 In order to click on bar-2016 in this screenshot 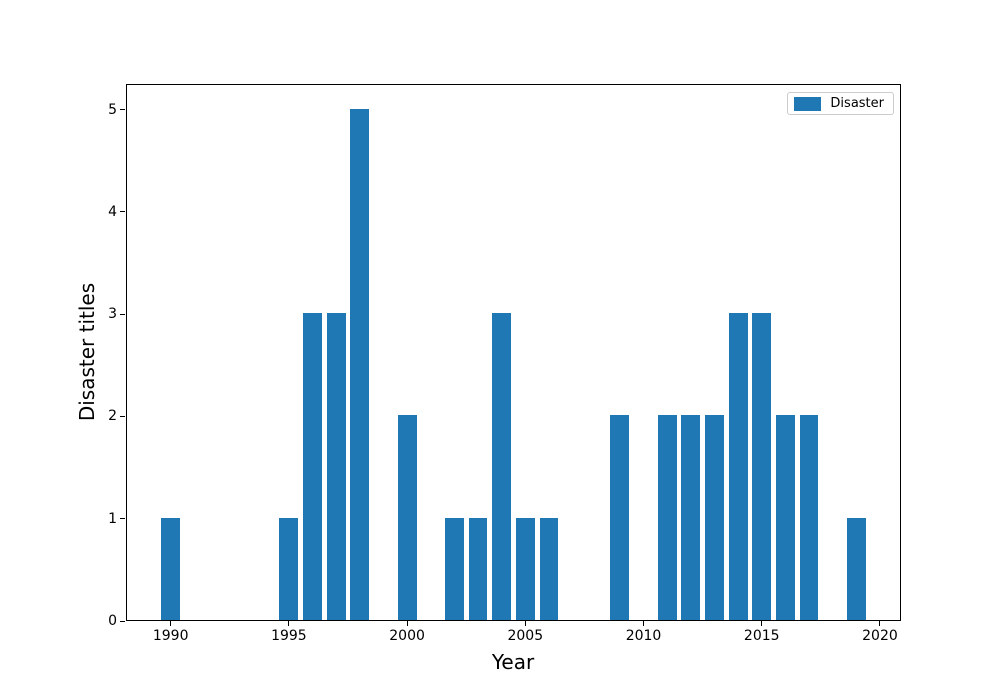, I will do `click(785, 517)`.